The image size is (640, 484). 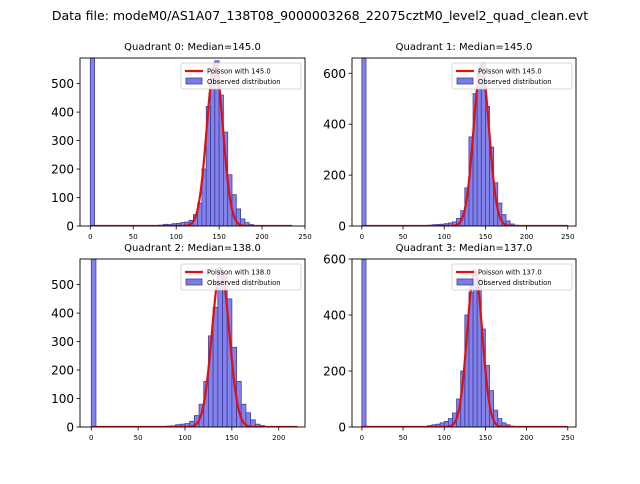 What do you see at coordinates (239, 273) in the screenshot?
I see `legend-line-label: Poisson with 138.0` at bounding box center [239, 273].